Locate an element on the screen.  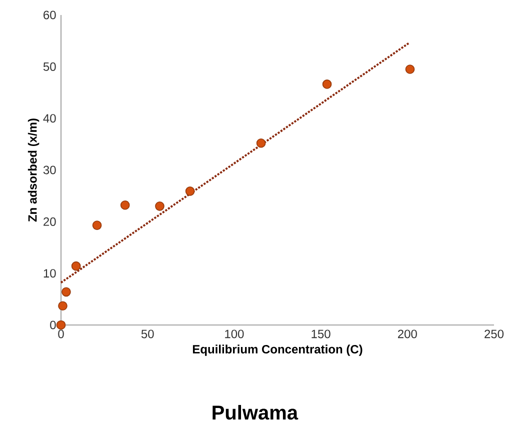
y-tick-label: 20 is located at coordinates (50, 221).